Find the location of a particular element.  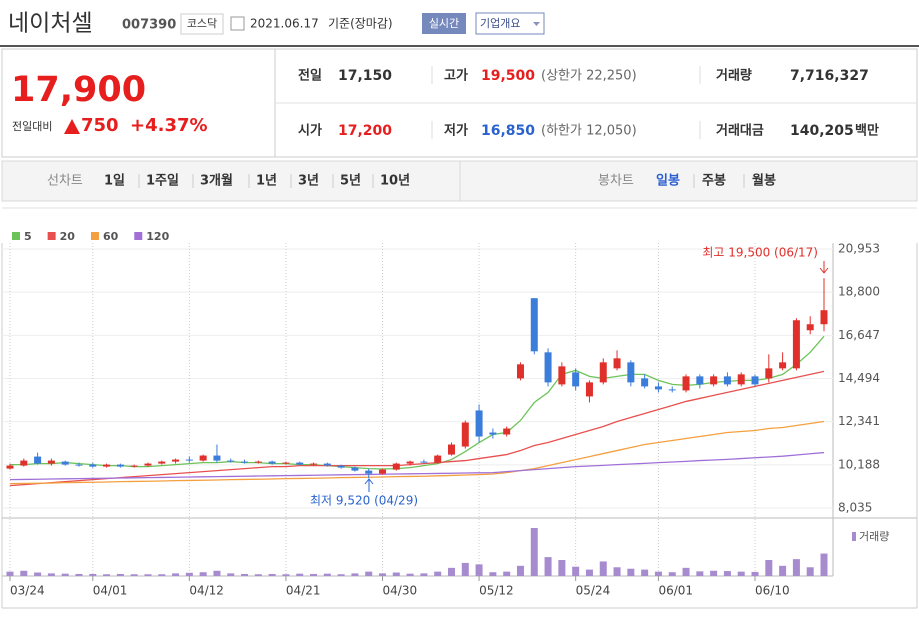

period-tab: 3년 is located at coordinates (308, 181).